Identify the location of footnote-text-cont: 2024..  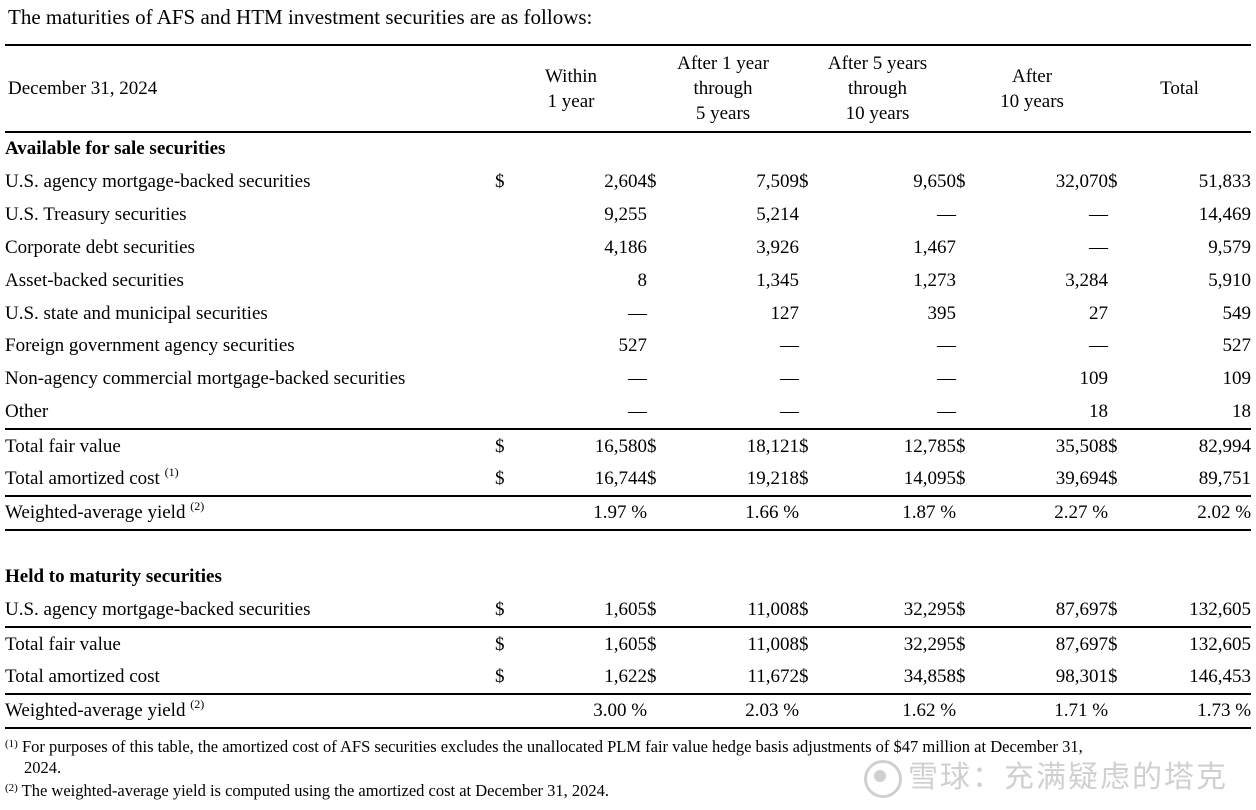
(43, 767).